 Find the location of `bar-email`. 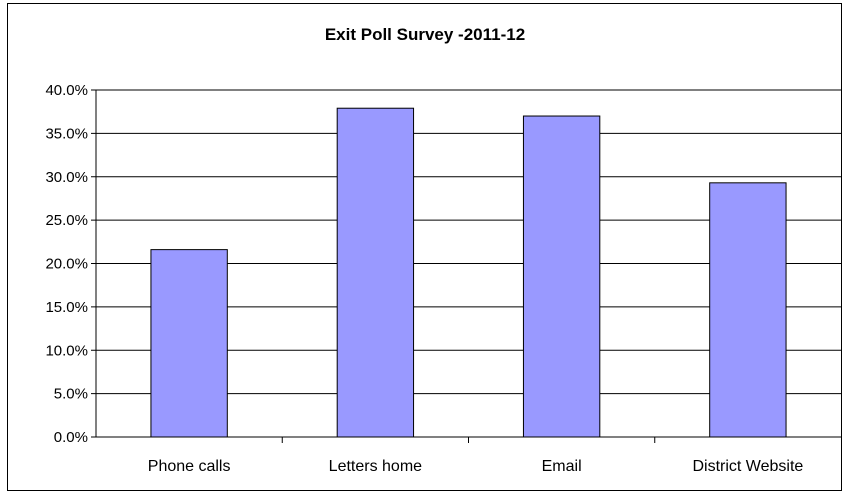

bar-email is located at coordinates (561, 276).